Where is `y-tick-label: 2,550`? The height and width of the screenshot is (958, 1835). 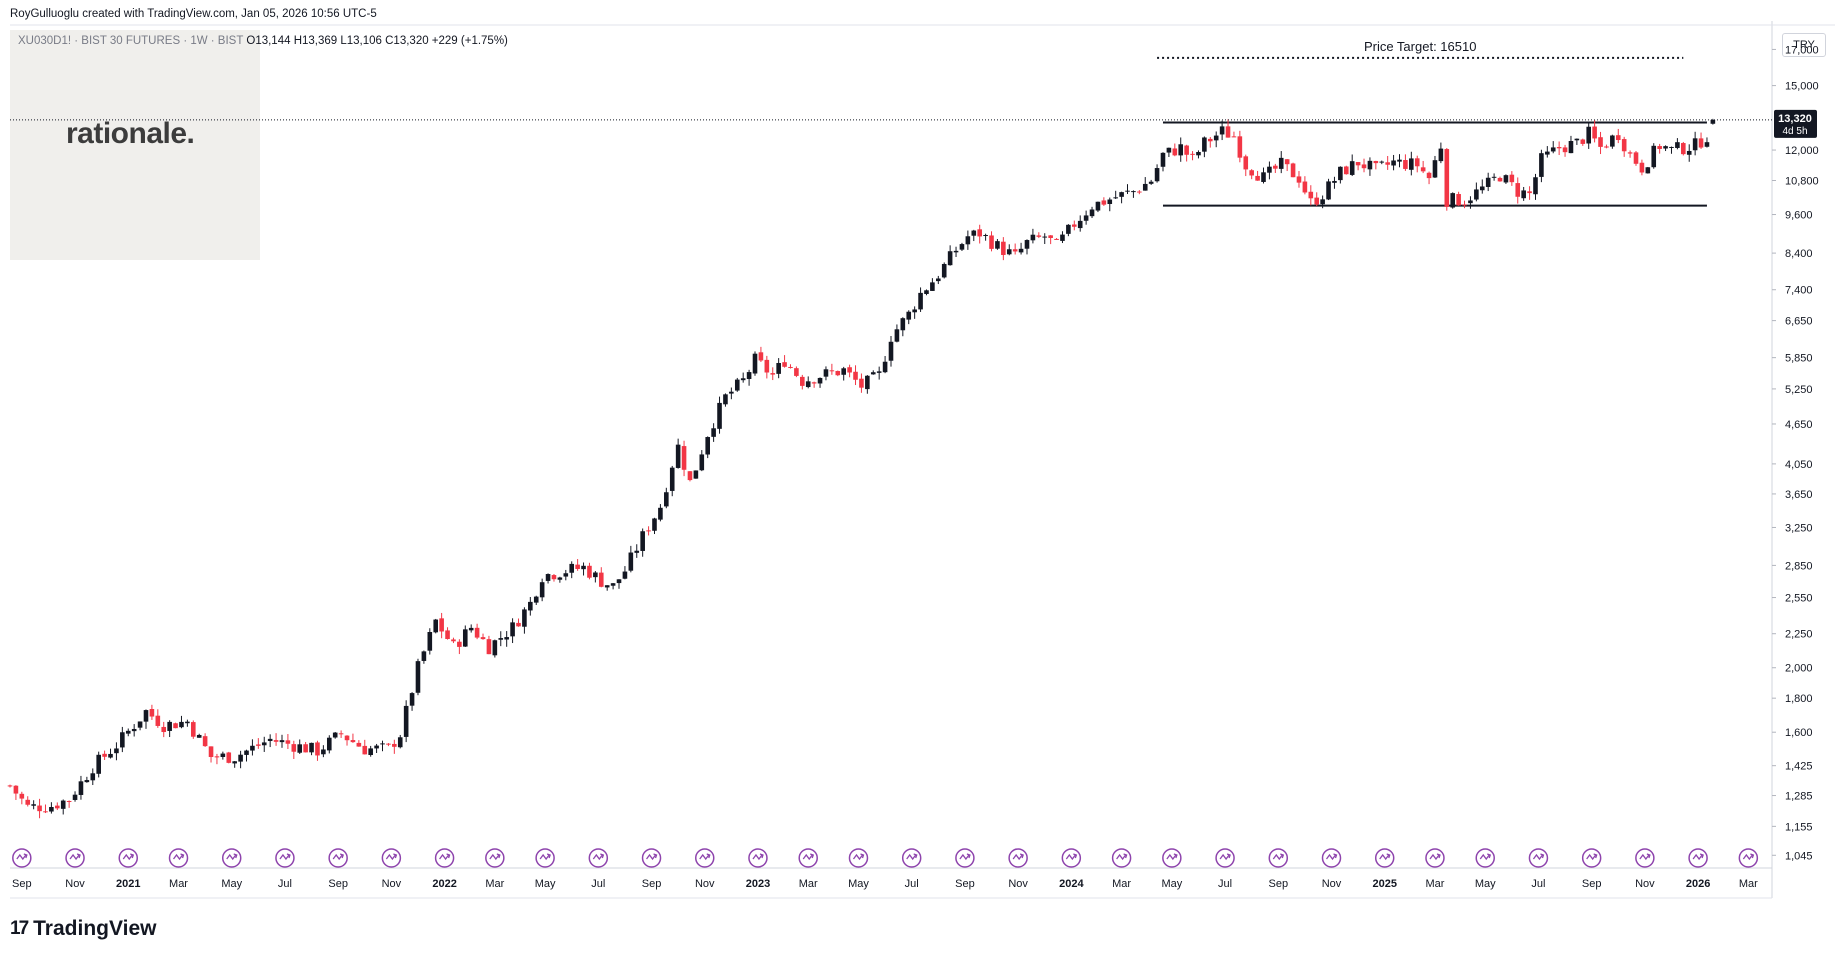
y-tick-label: 2,550 is located at coordinates (1799, 599).